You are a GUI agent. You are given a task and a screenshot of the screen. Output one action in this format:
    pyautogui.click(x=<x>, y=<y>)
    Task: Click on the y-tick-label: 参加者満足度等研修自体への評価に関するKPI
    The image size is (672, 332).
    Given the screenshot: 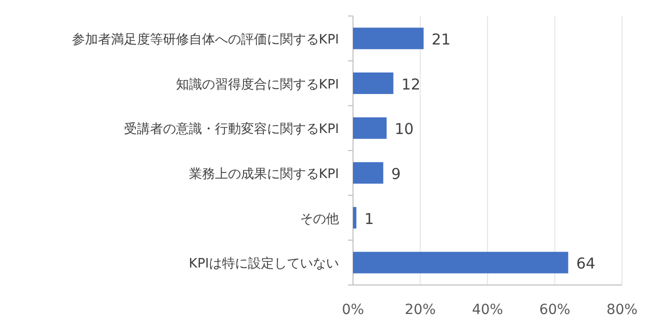 What is the action you would take?
    pyautogui.click(x=205, y=39)
    